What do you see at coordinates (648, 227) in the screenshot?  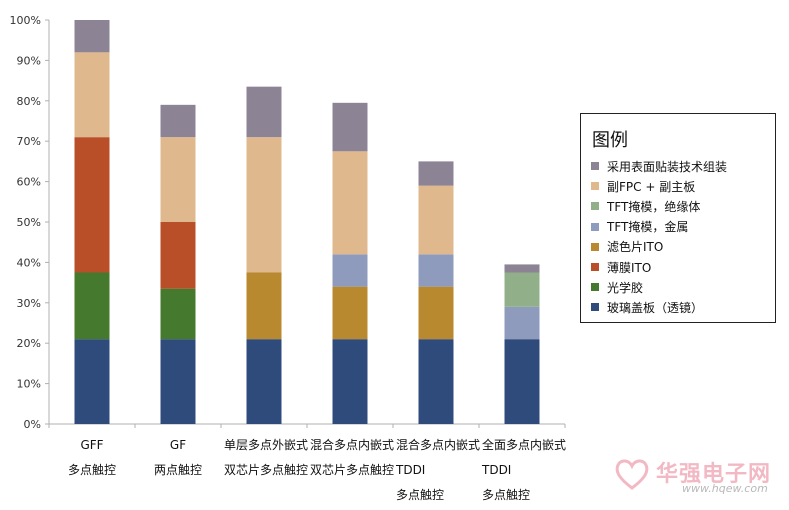 I see `legend-label: TFT掩模，金属` at bounding box center [648, 227].